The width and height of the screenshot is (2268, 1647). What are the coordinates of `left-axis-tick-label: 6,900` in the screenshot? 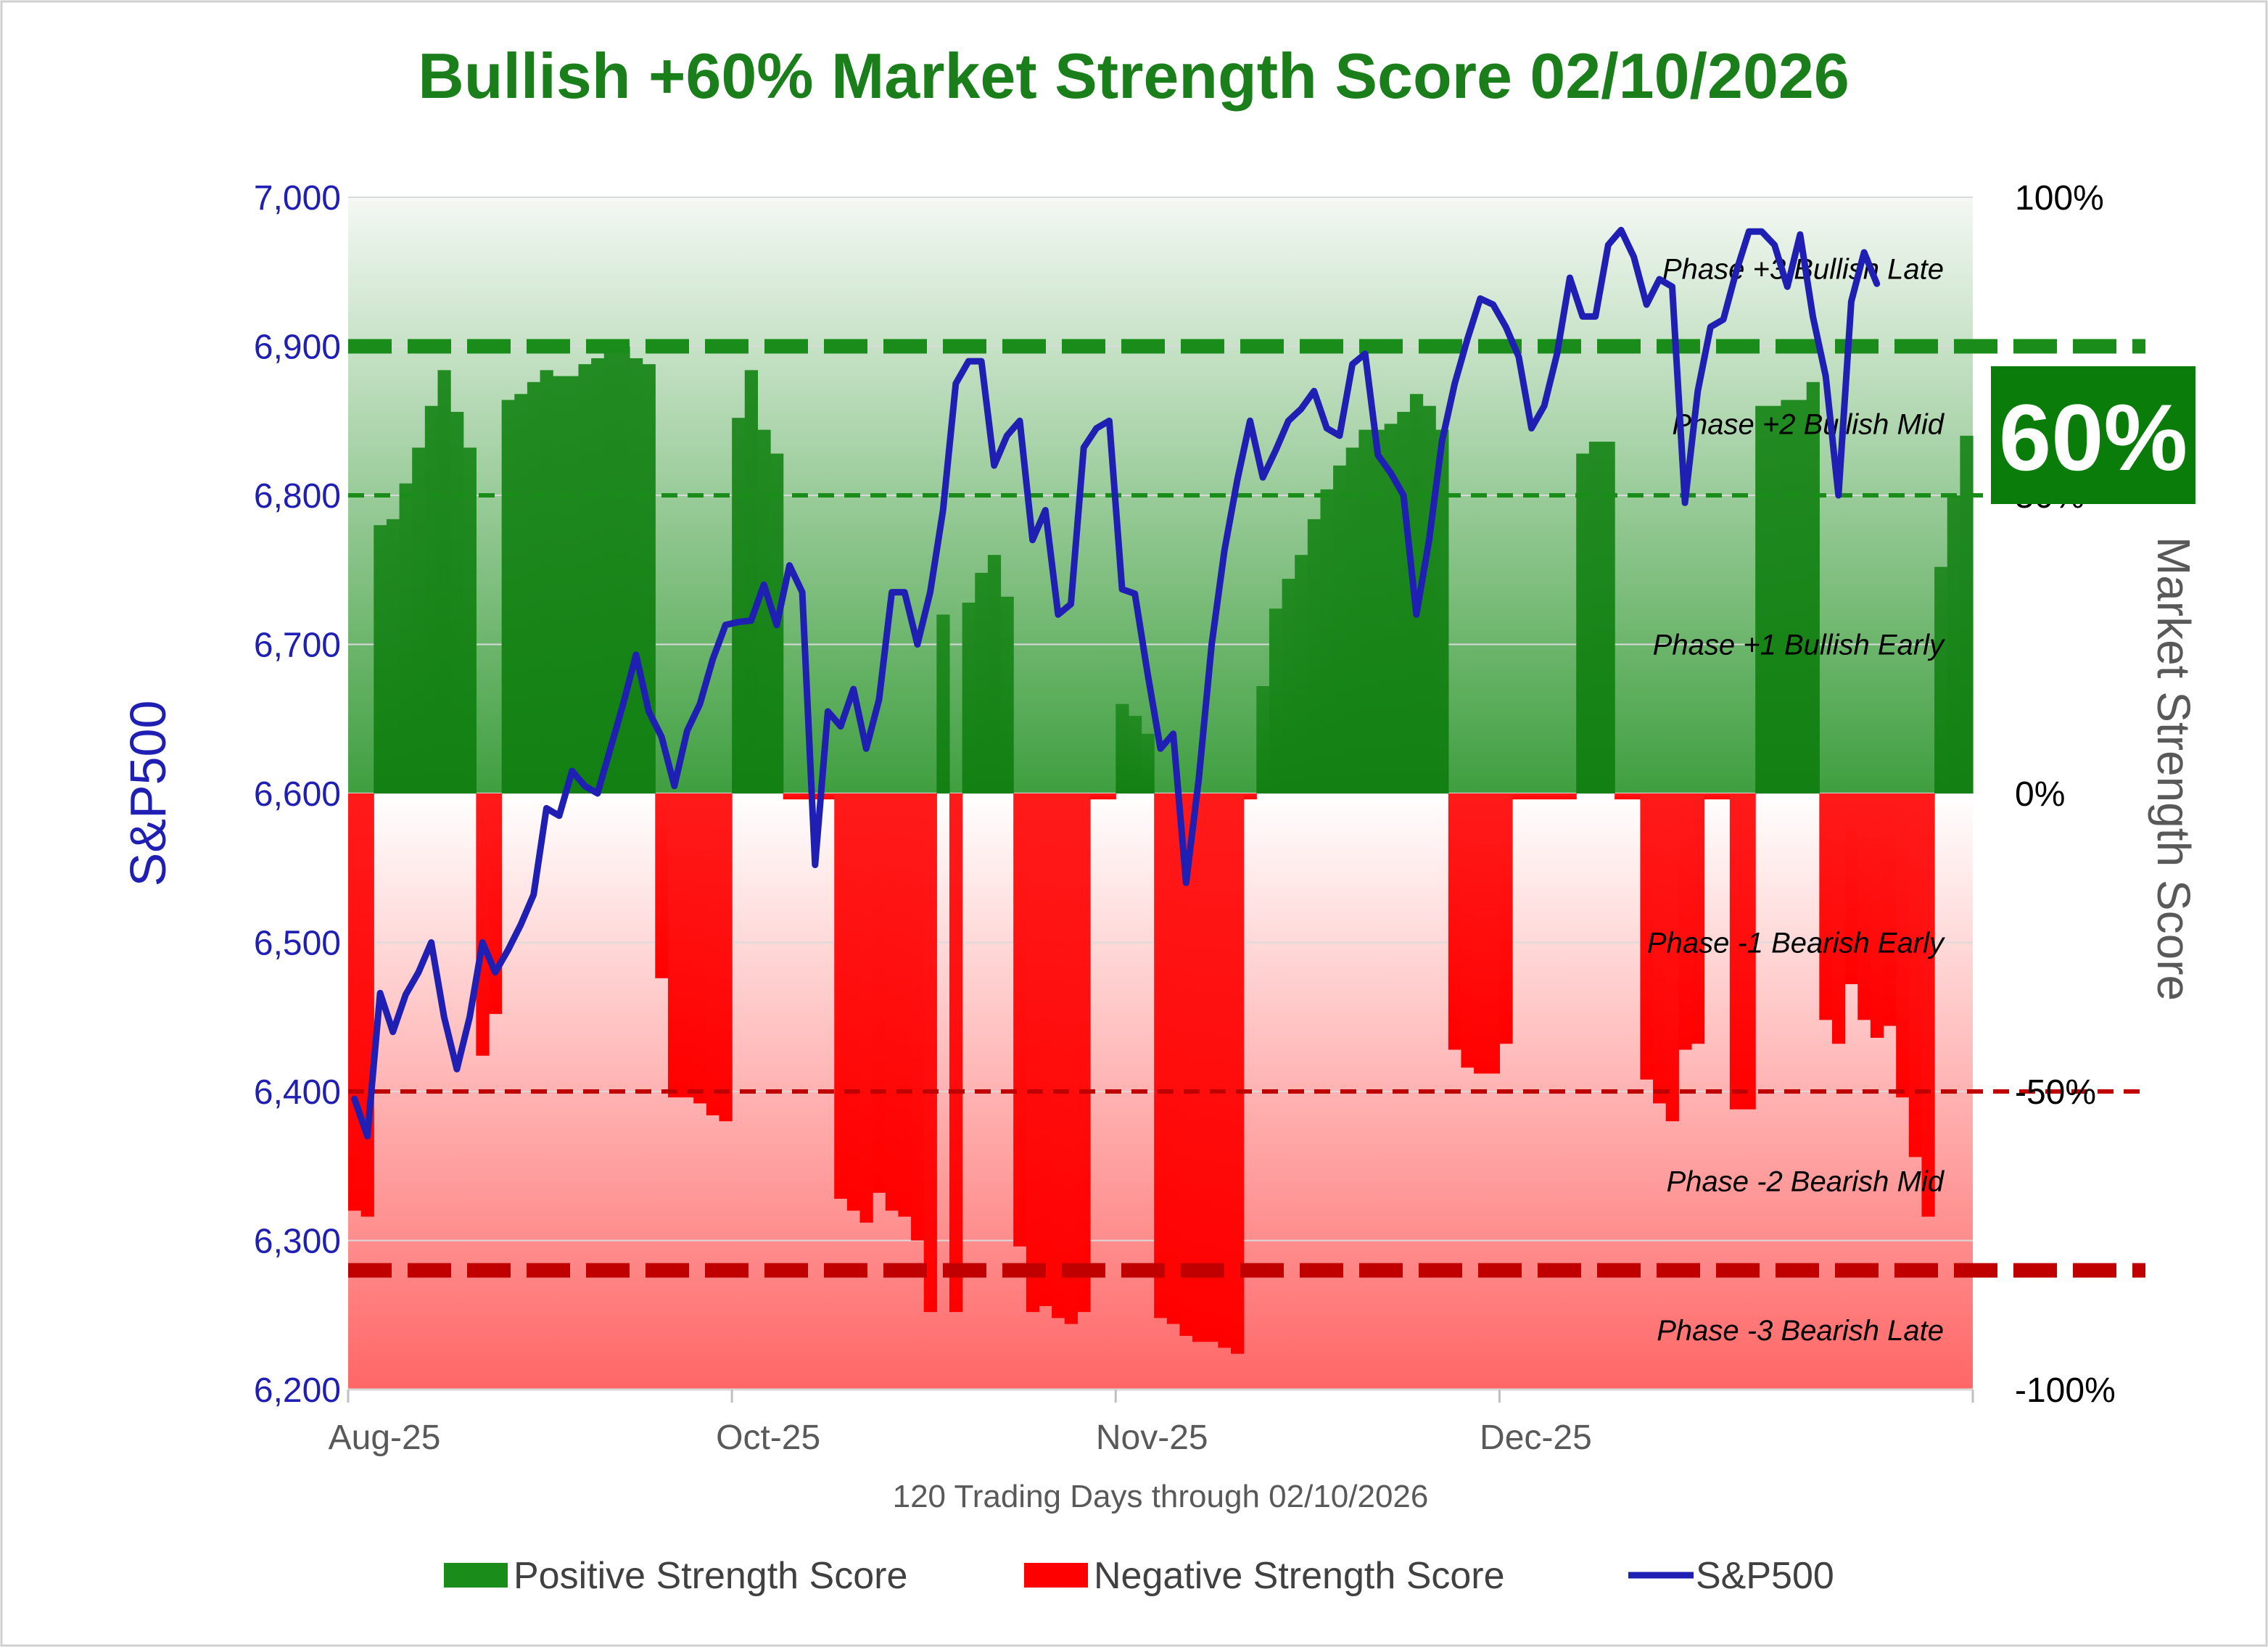 It's located at (297, 348).